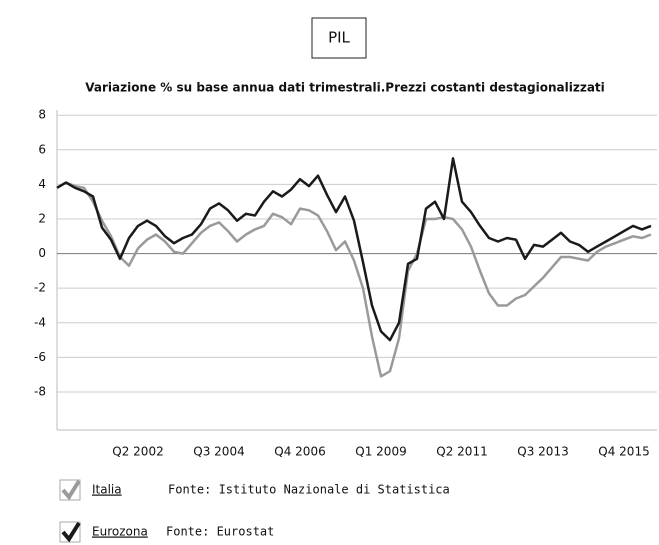 This screenshot has height=545, width=659. Describe the element at coordinates (299, 452) in the screenshot. I see `x-tick-label: Q4 2006` at that location.